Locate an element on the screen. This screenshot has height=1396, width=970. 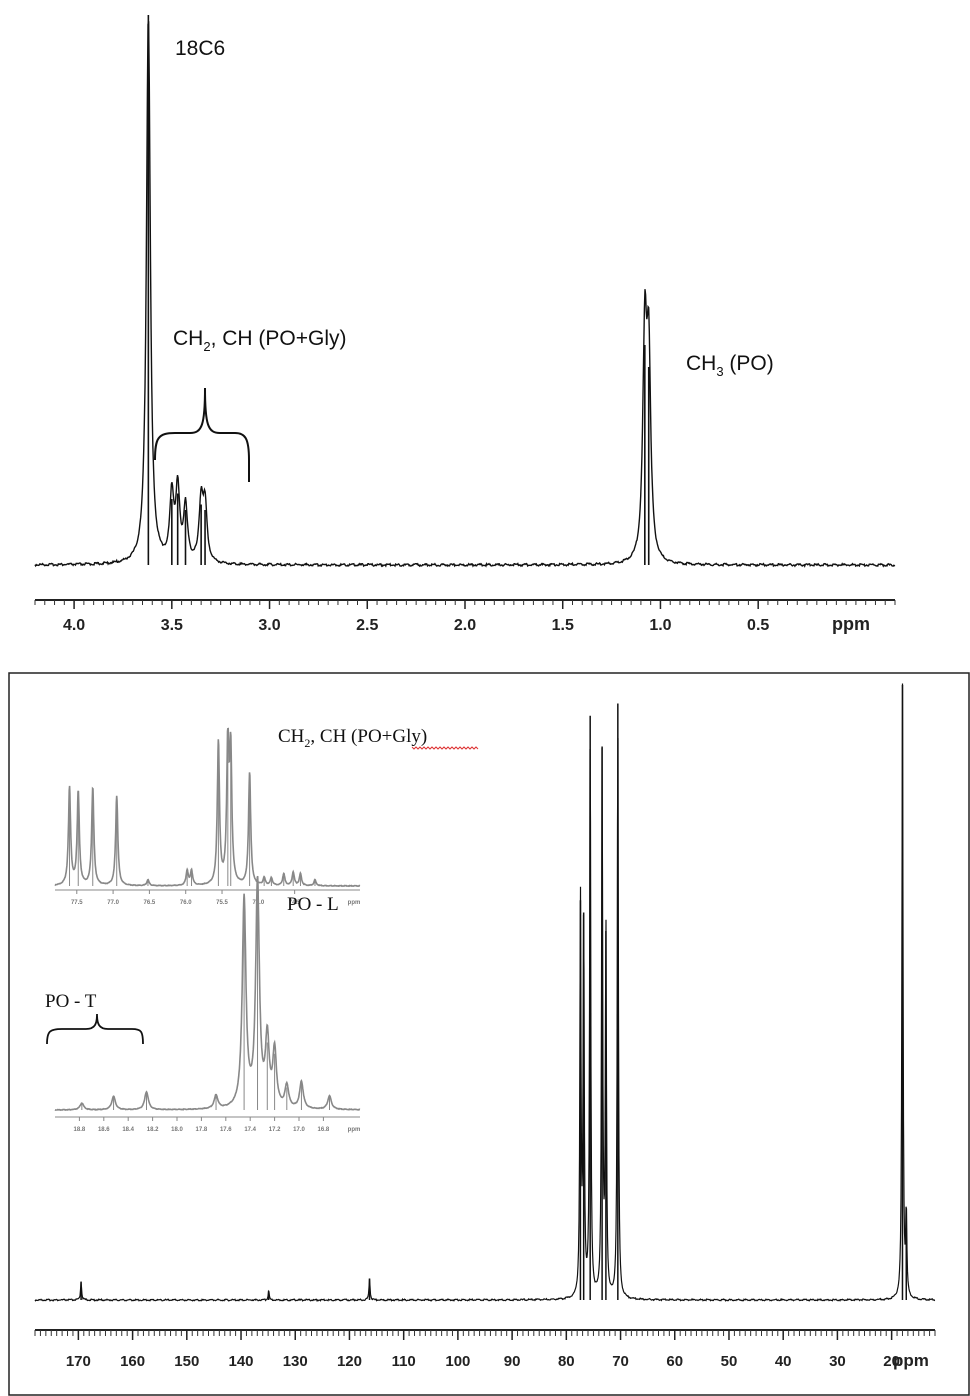
annotation-ch2-ch-po-gly: CH2, CH (PO+Gly) is located at coordinates (260, 340).